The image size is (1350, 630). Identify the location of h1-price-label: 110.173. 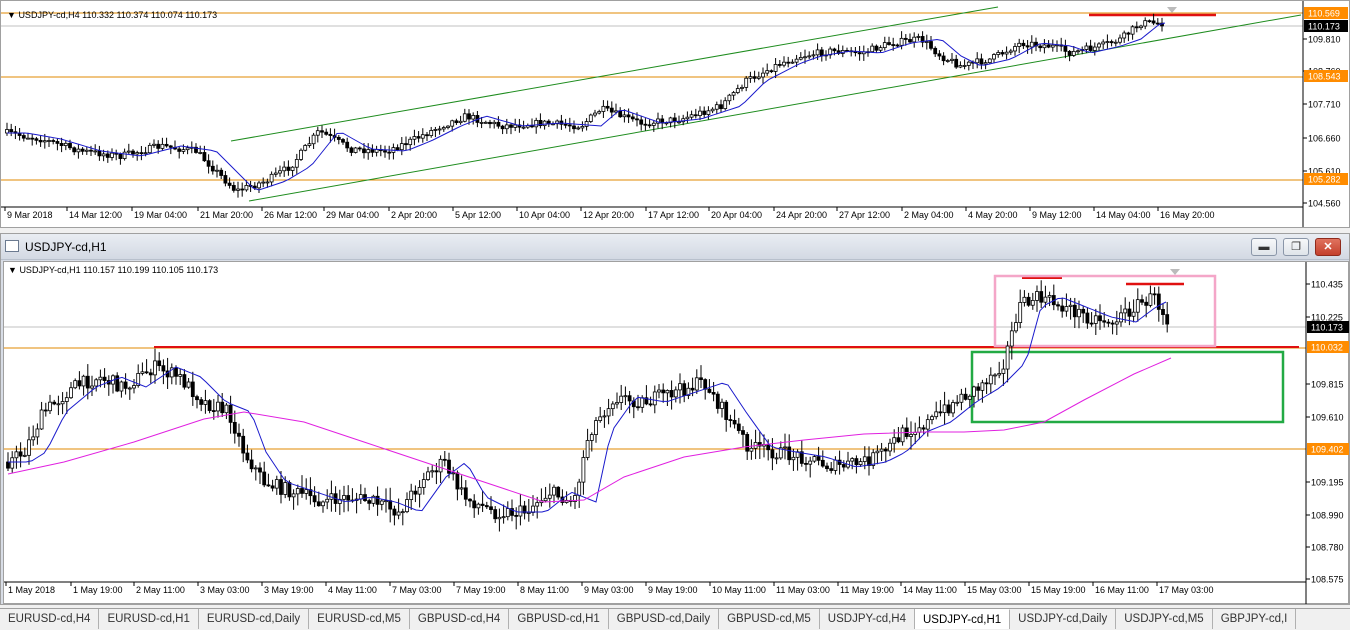
(1327, 328).